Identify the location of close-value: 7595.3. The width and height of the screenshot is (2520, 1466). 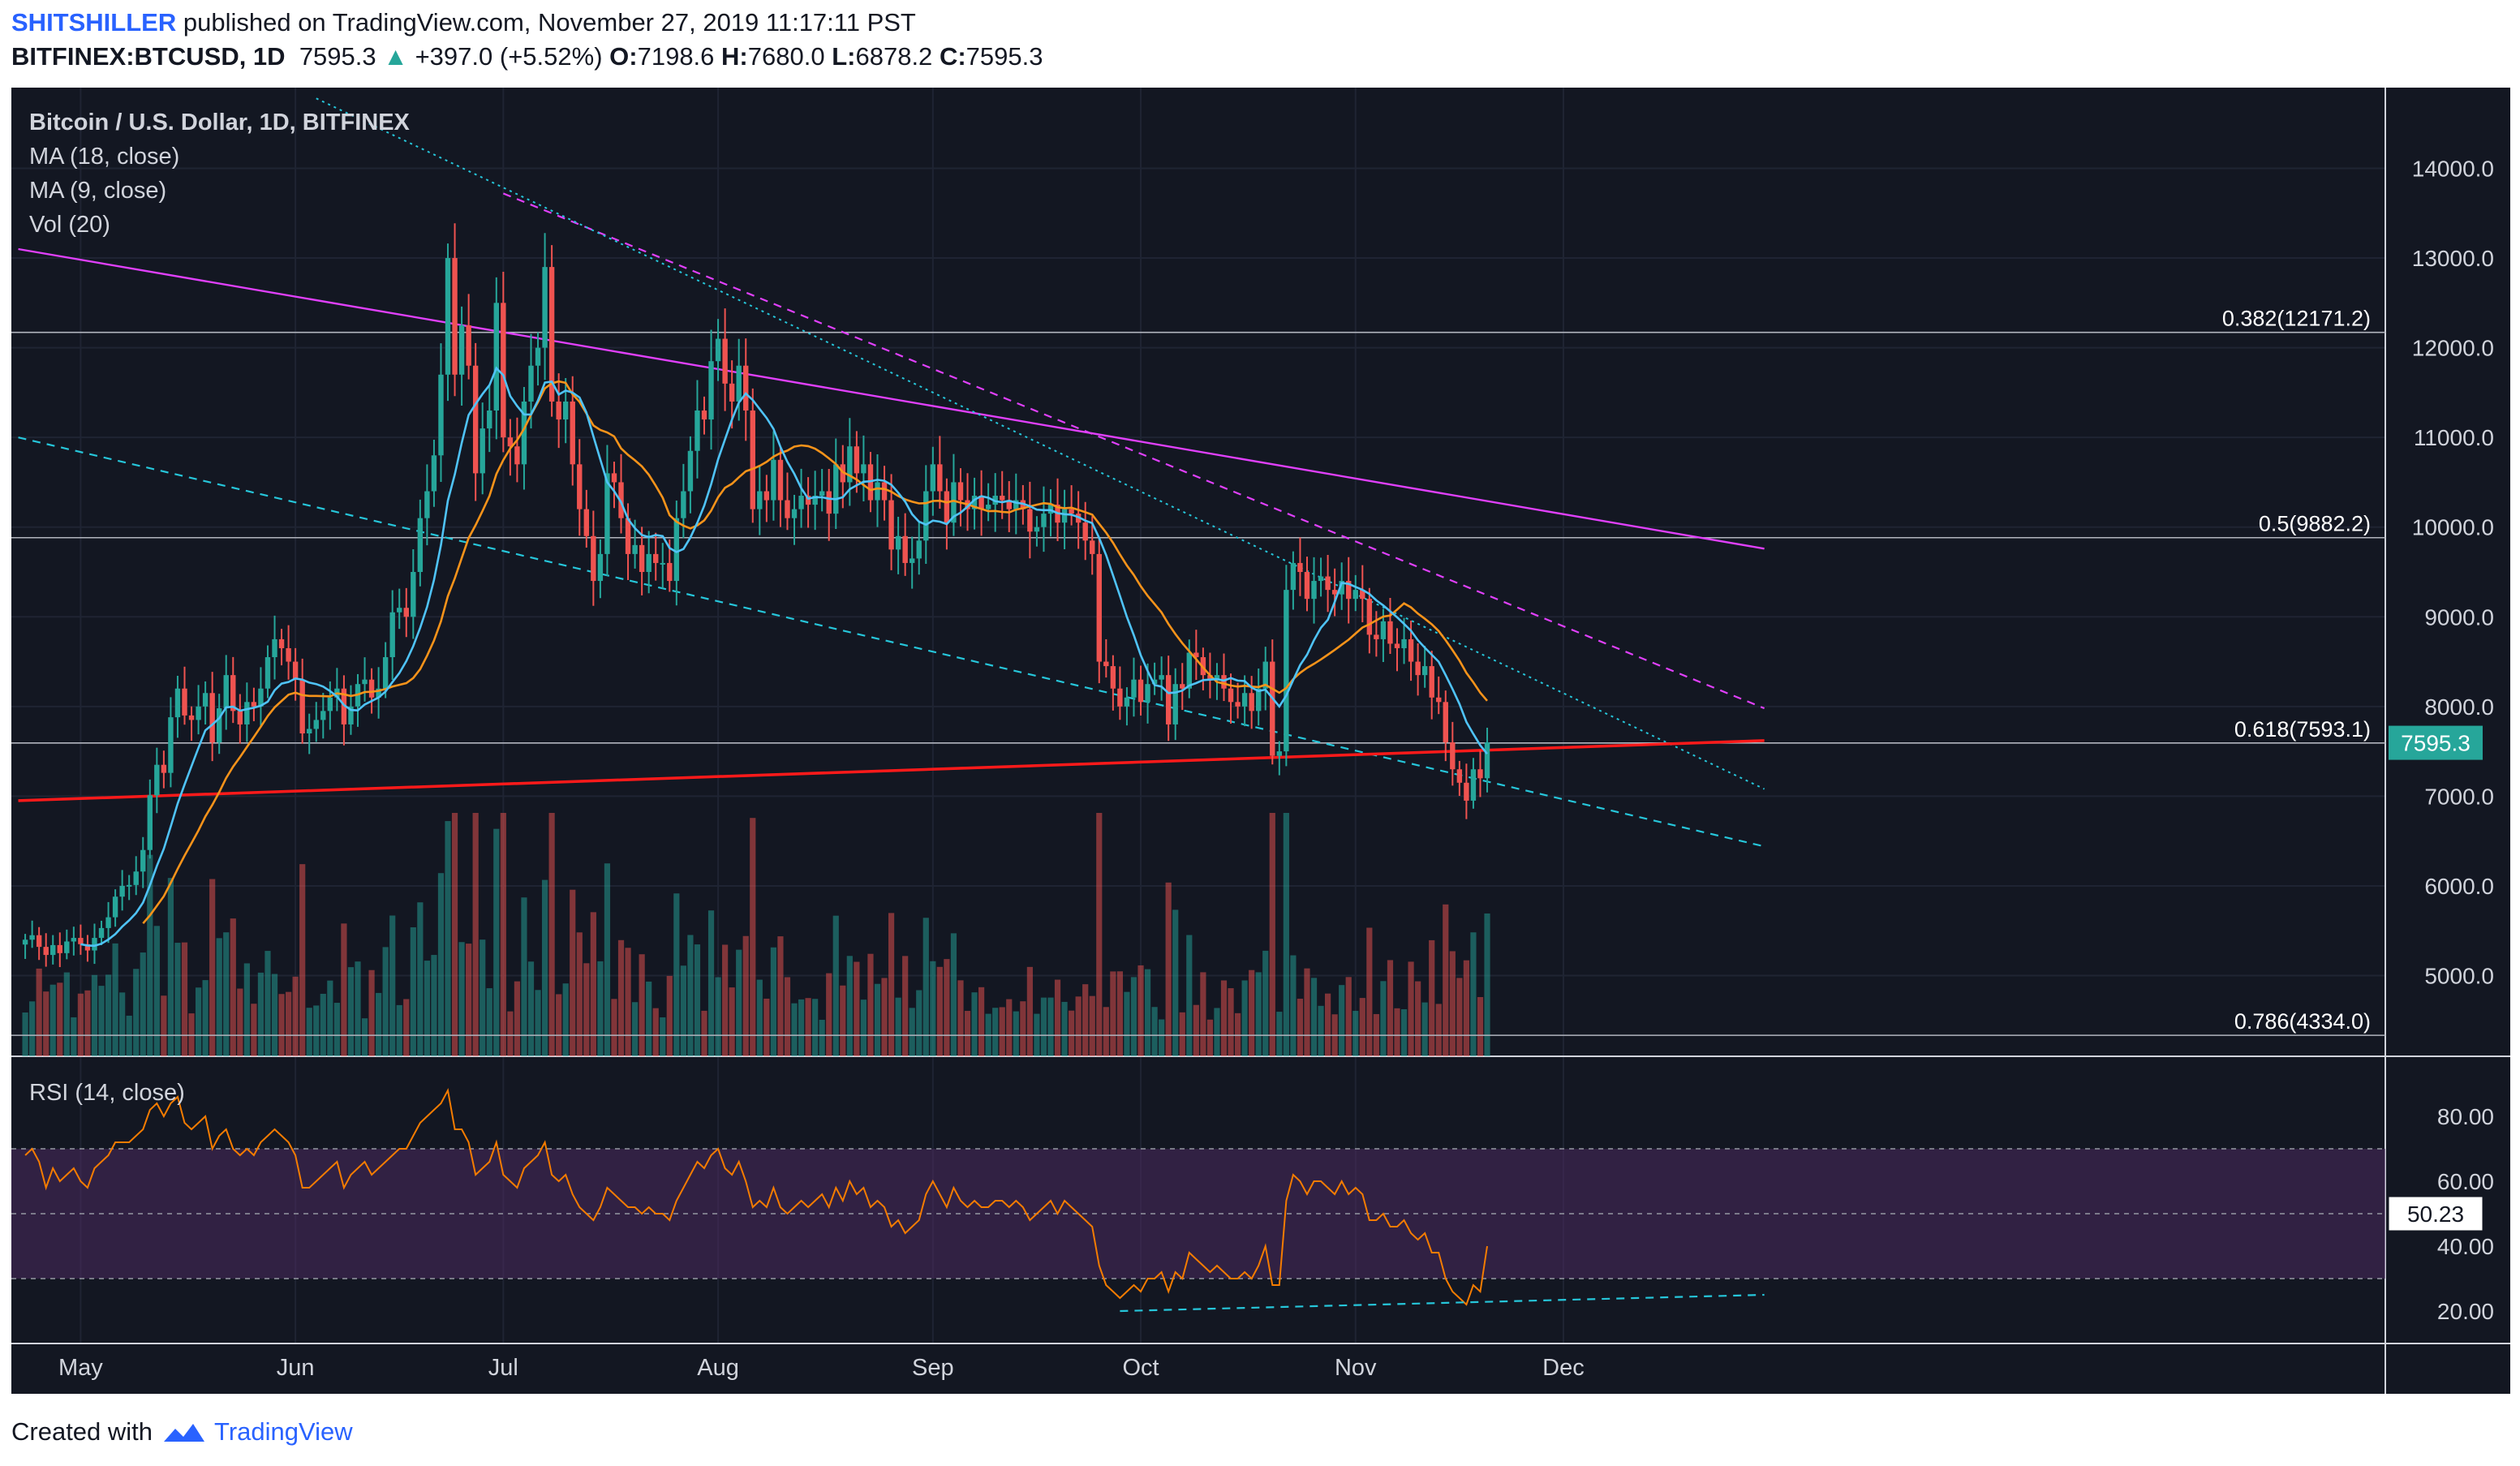
(1004, 56).